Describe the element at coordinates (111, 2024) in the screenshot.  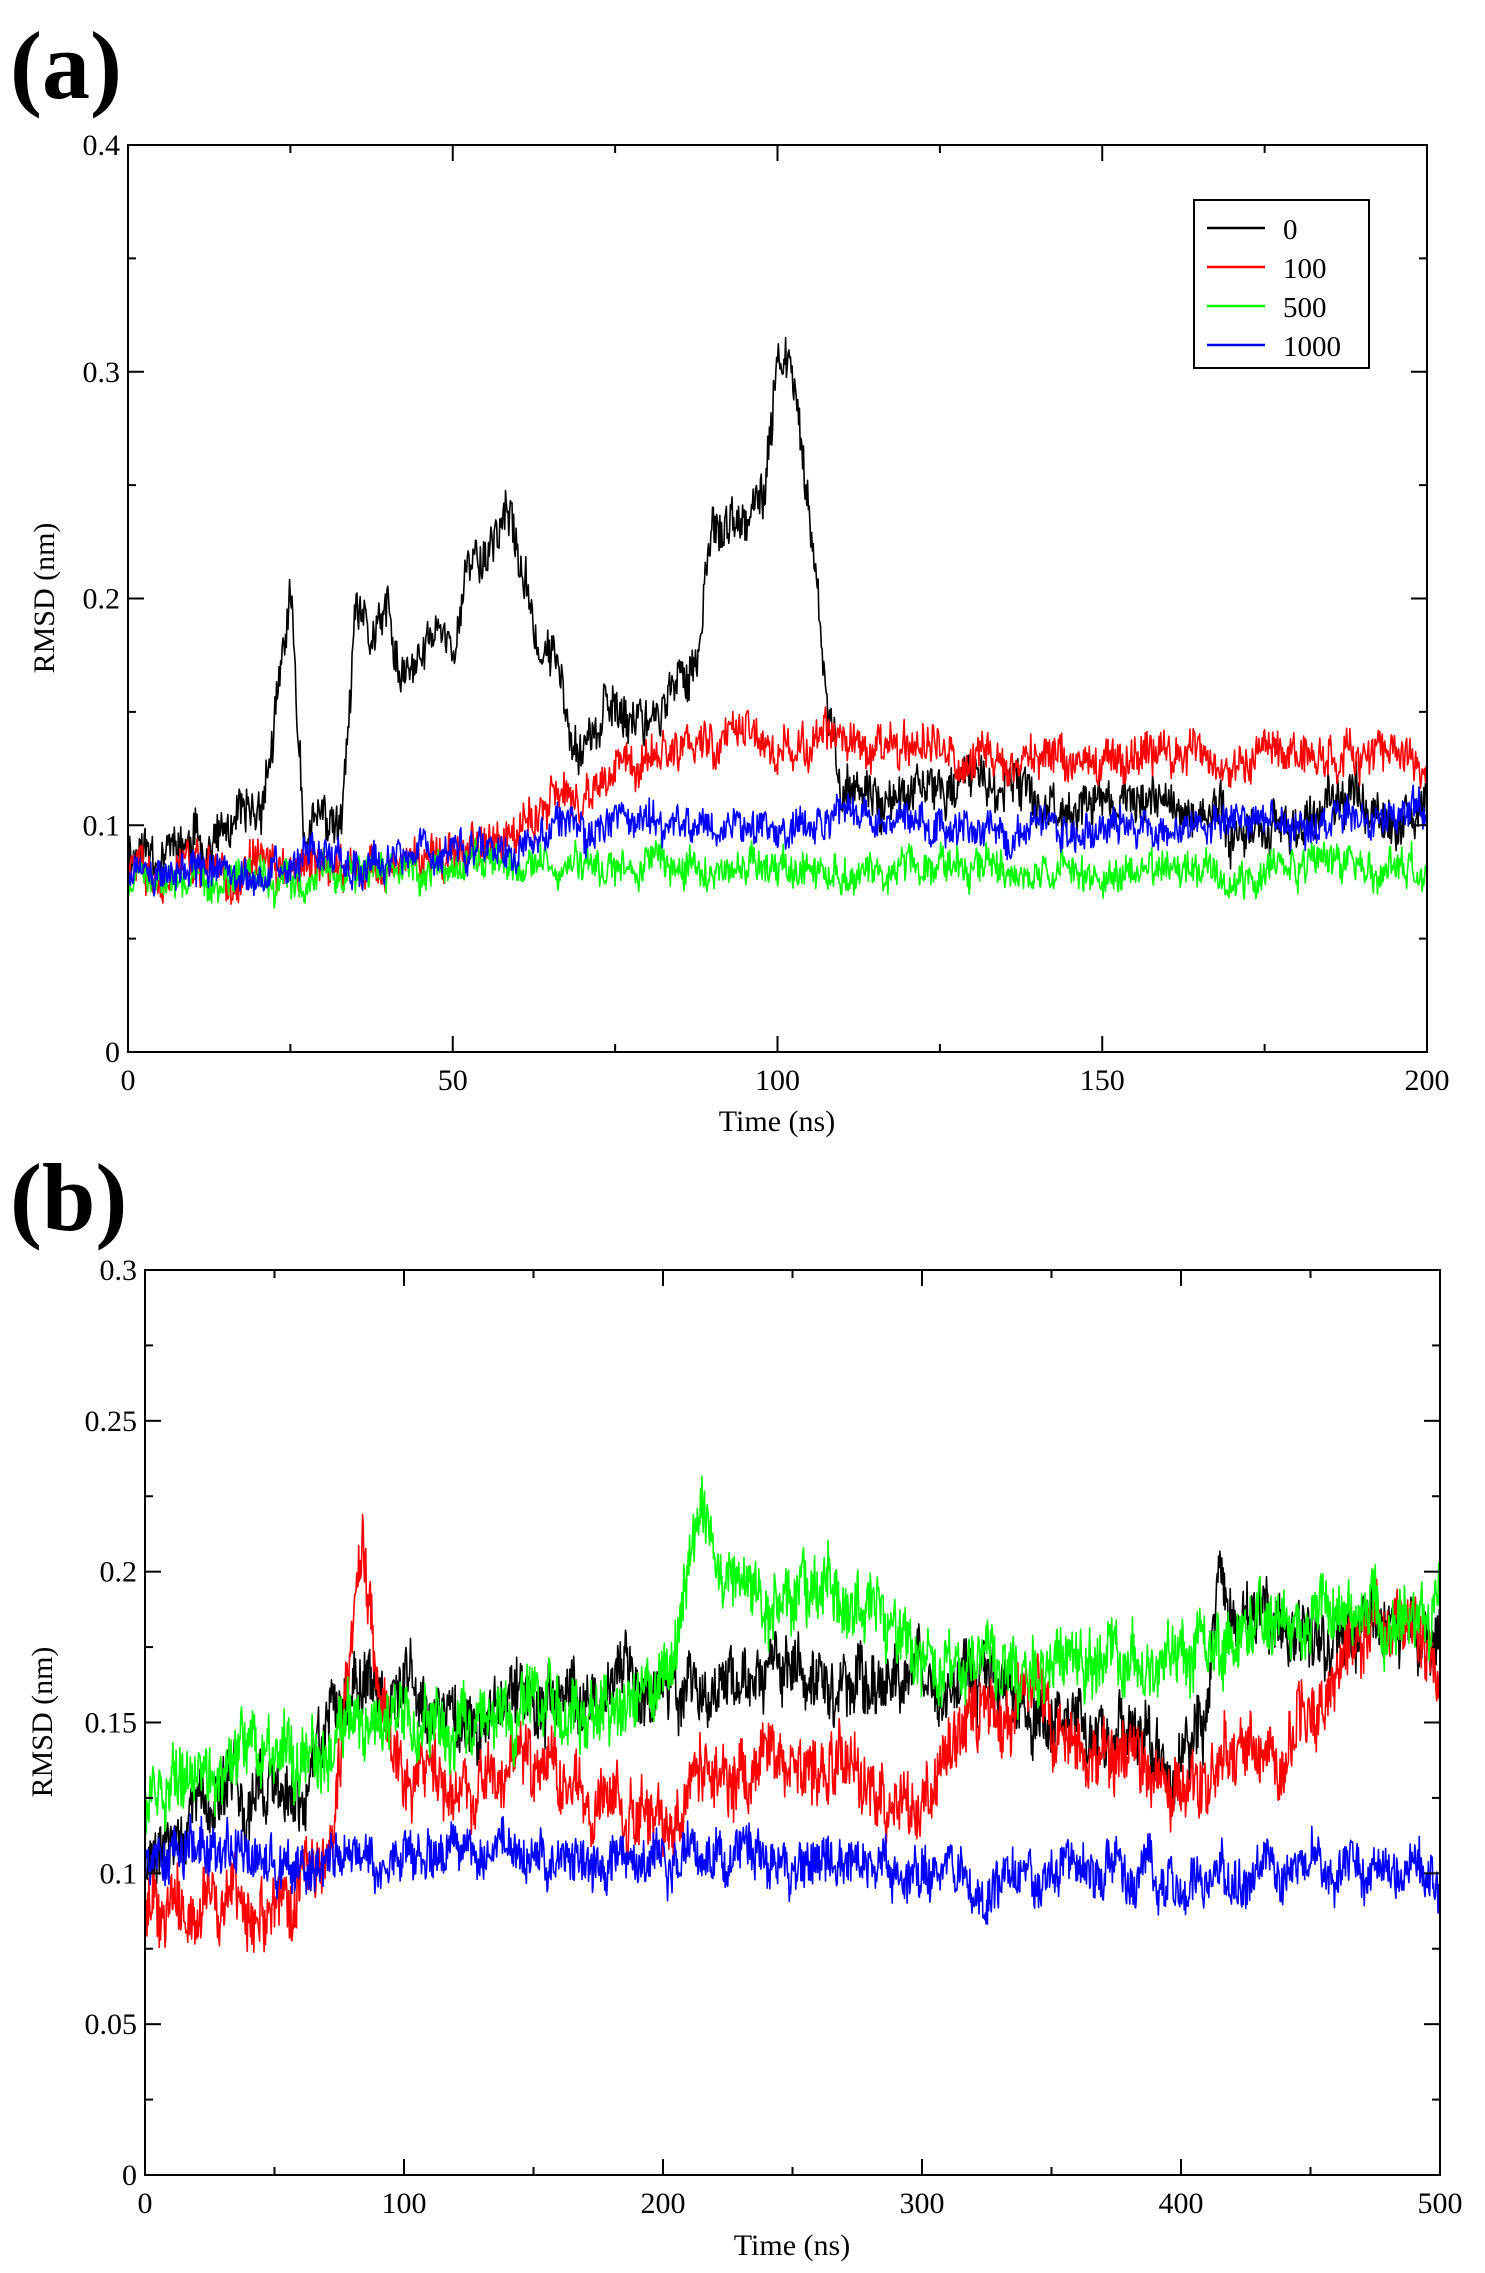
I see `y-tick-label: 0.05` at that location.